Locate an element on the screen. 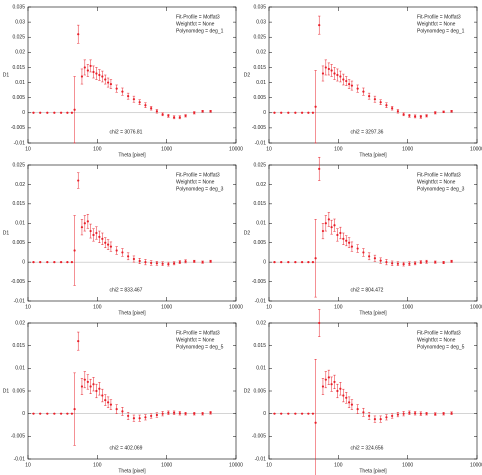 The width and height of the screenshot is (482, 475). x-tick-label: 100 is located at coordinates (338, 465).